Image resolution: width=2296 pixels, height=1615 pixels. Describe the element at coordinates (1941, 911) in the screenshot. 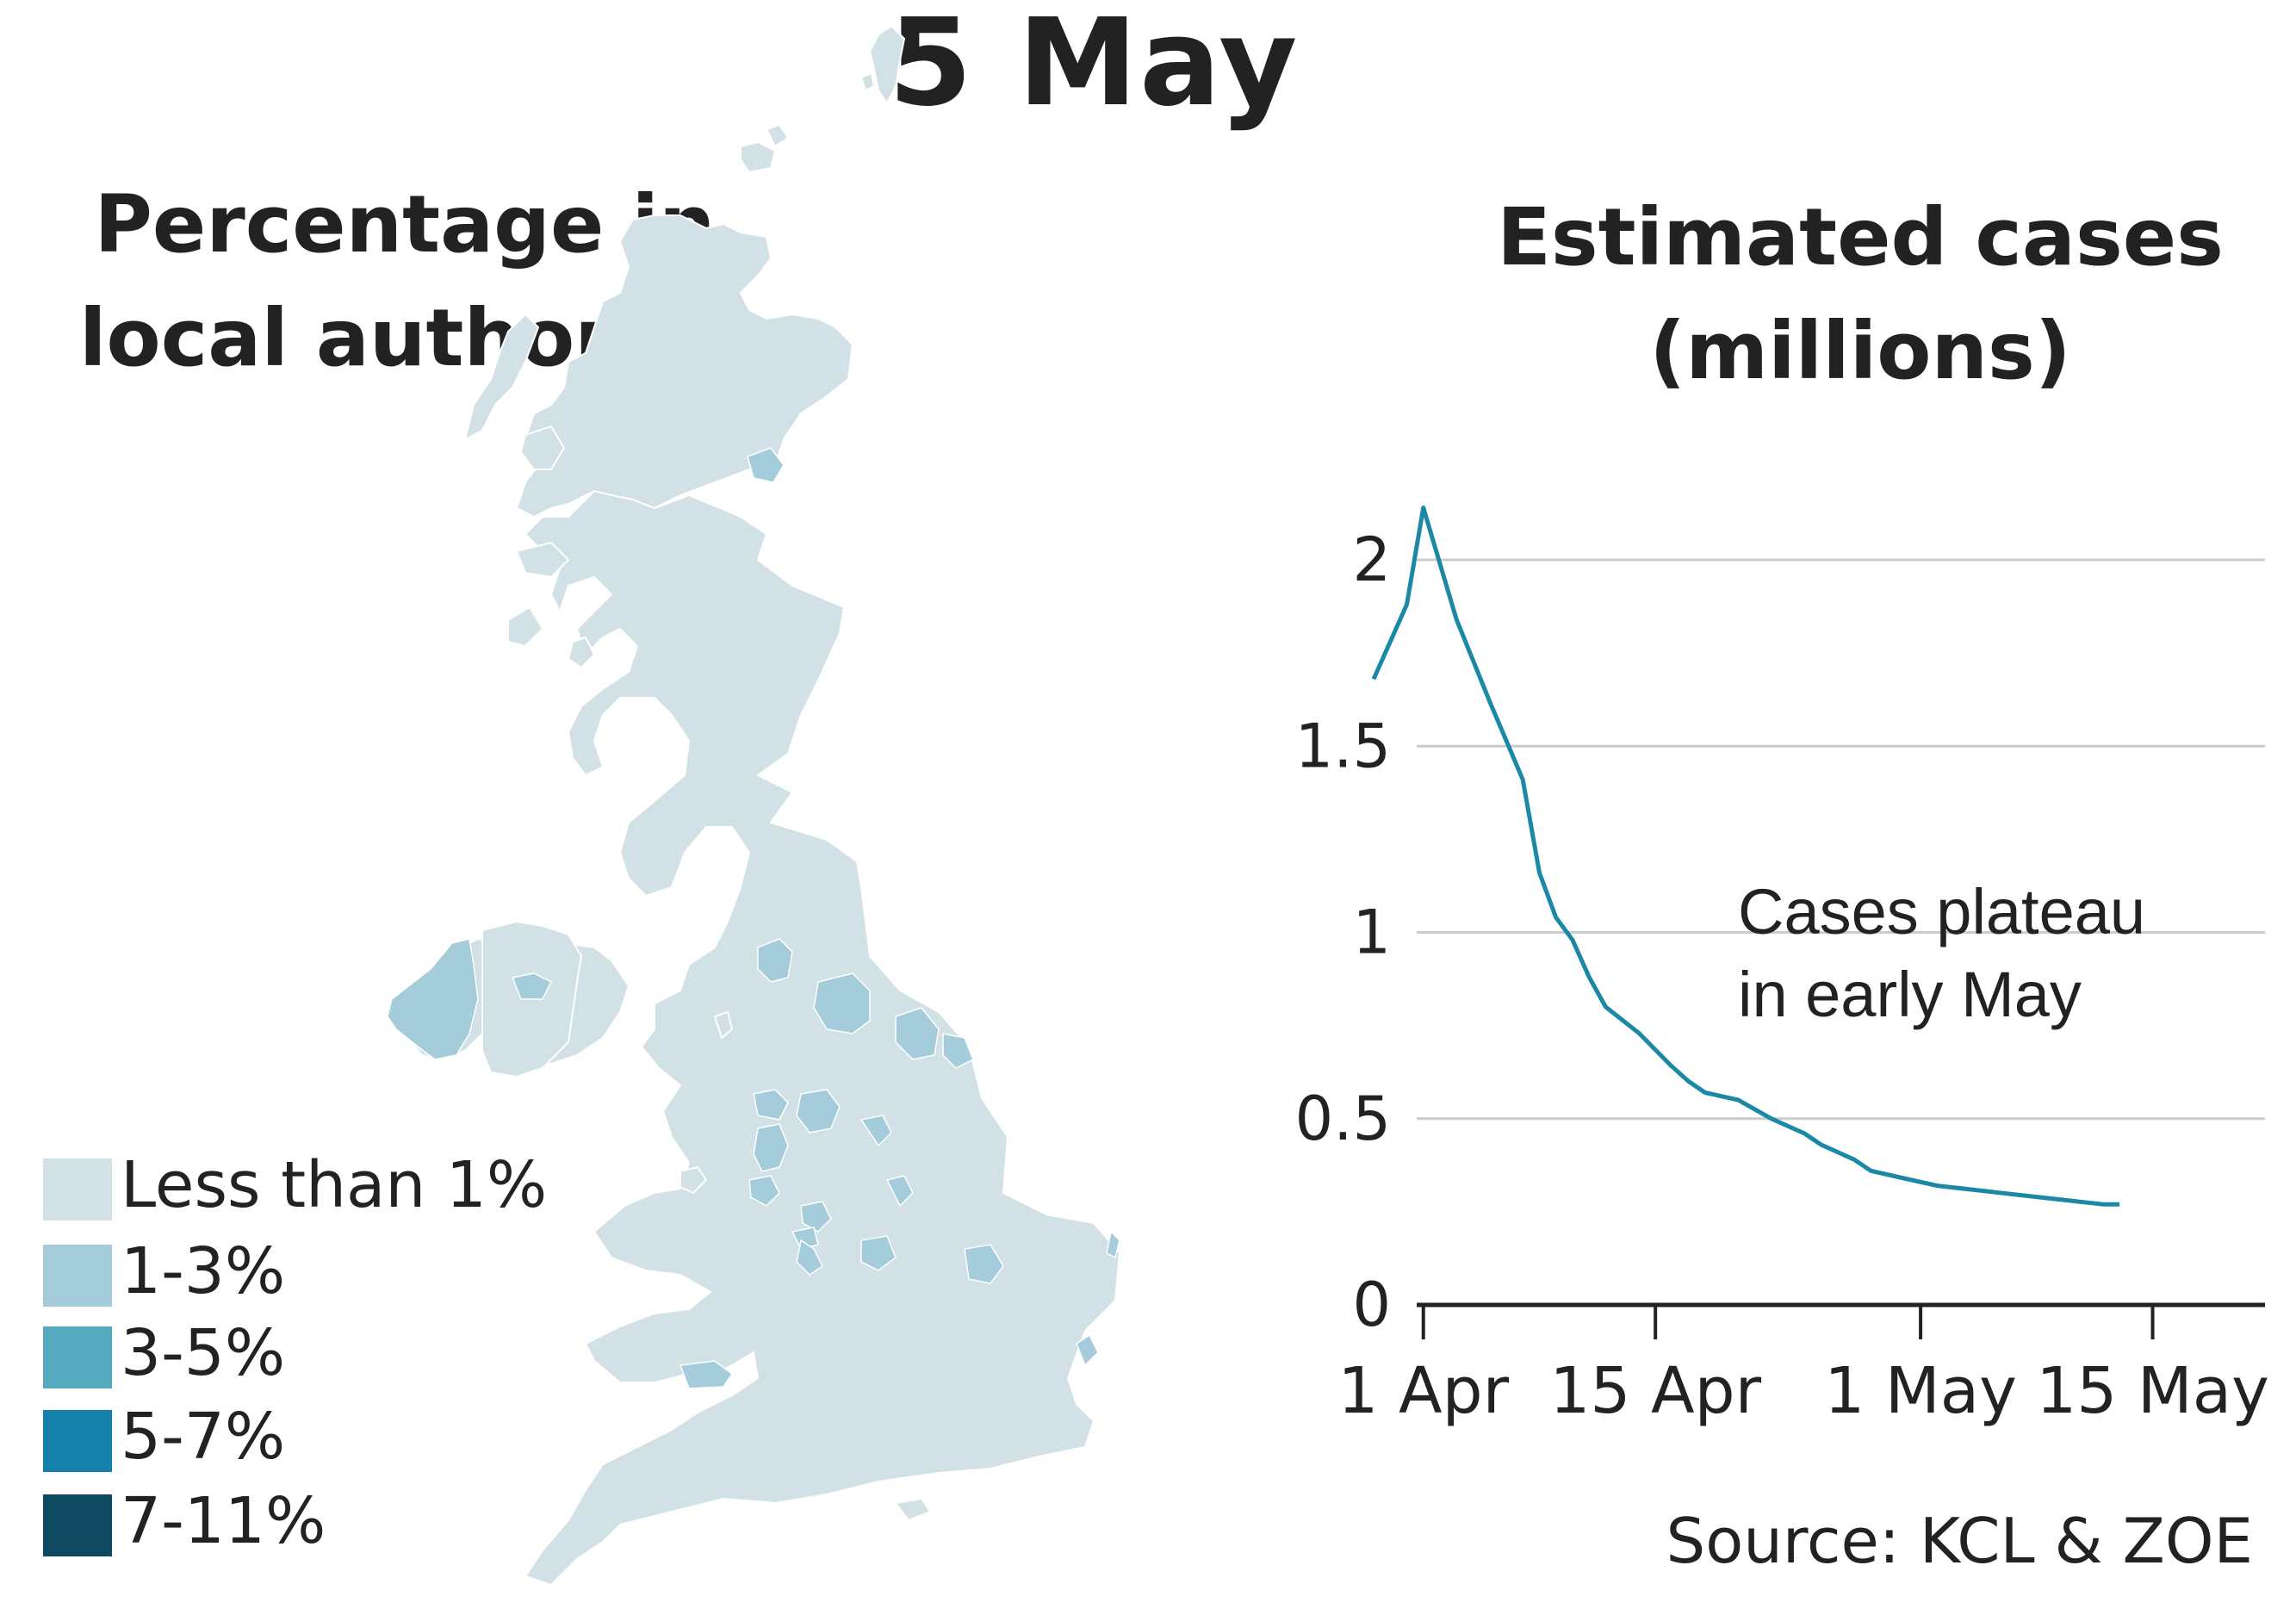

I see `annotation-line1: Cases plateau` at that location.